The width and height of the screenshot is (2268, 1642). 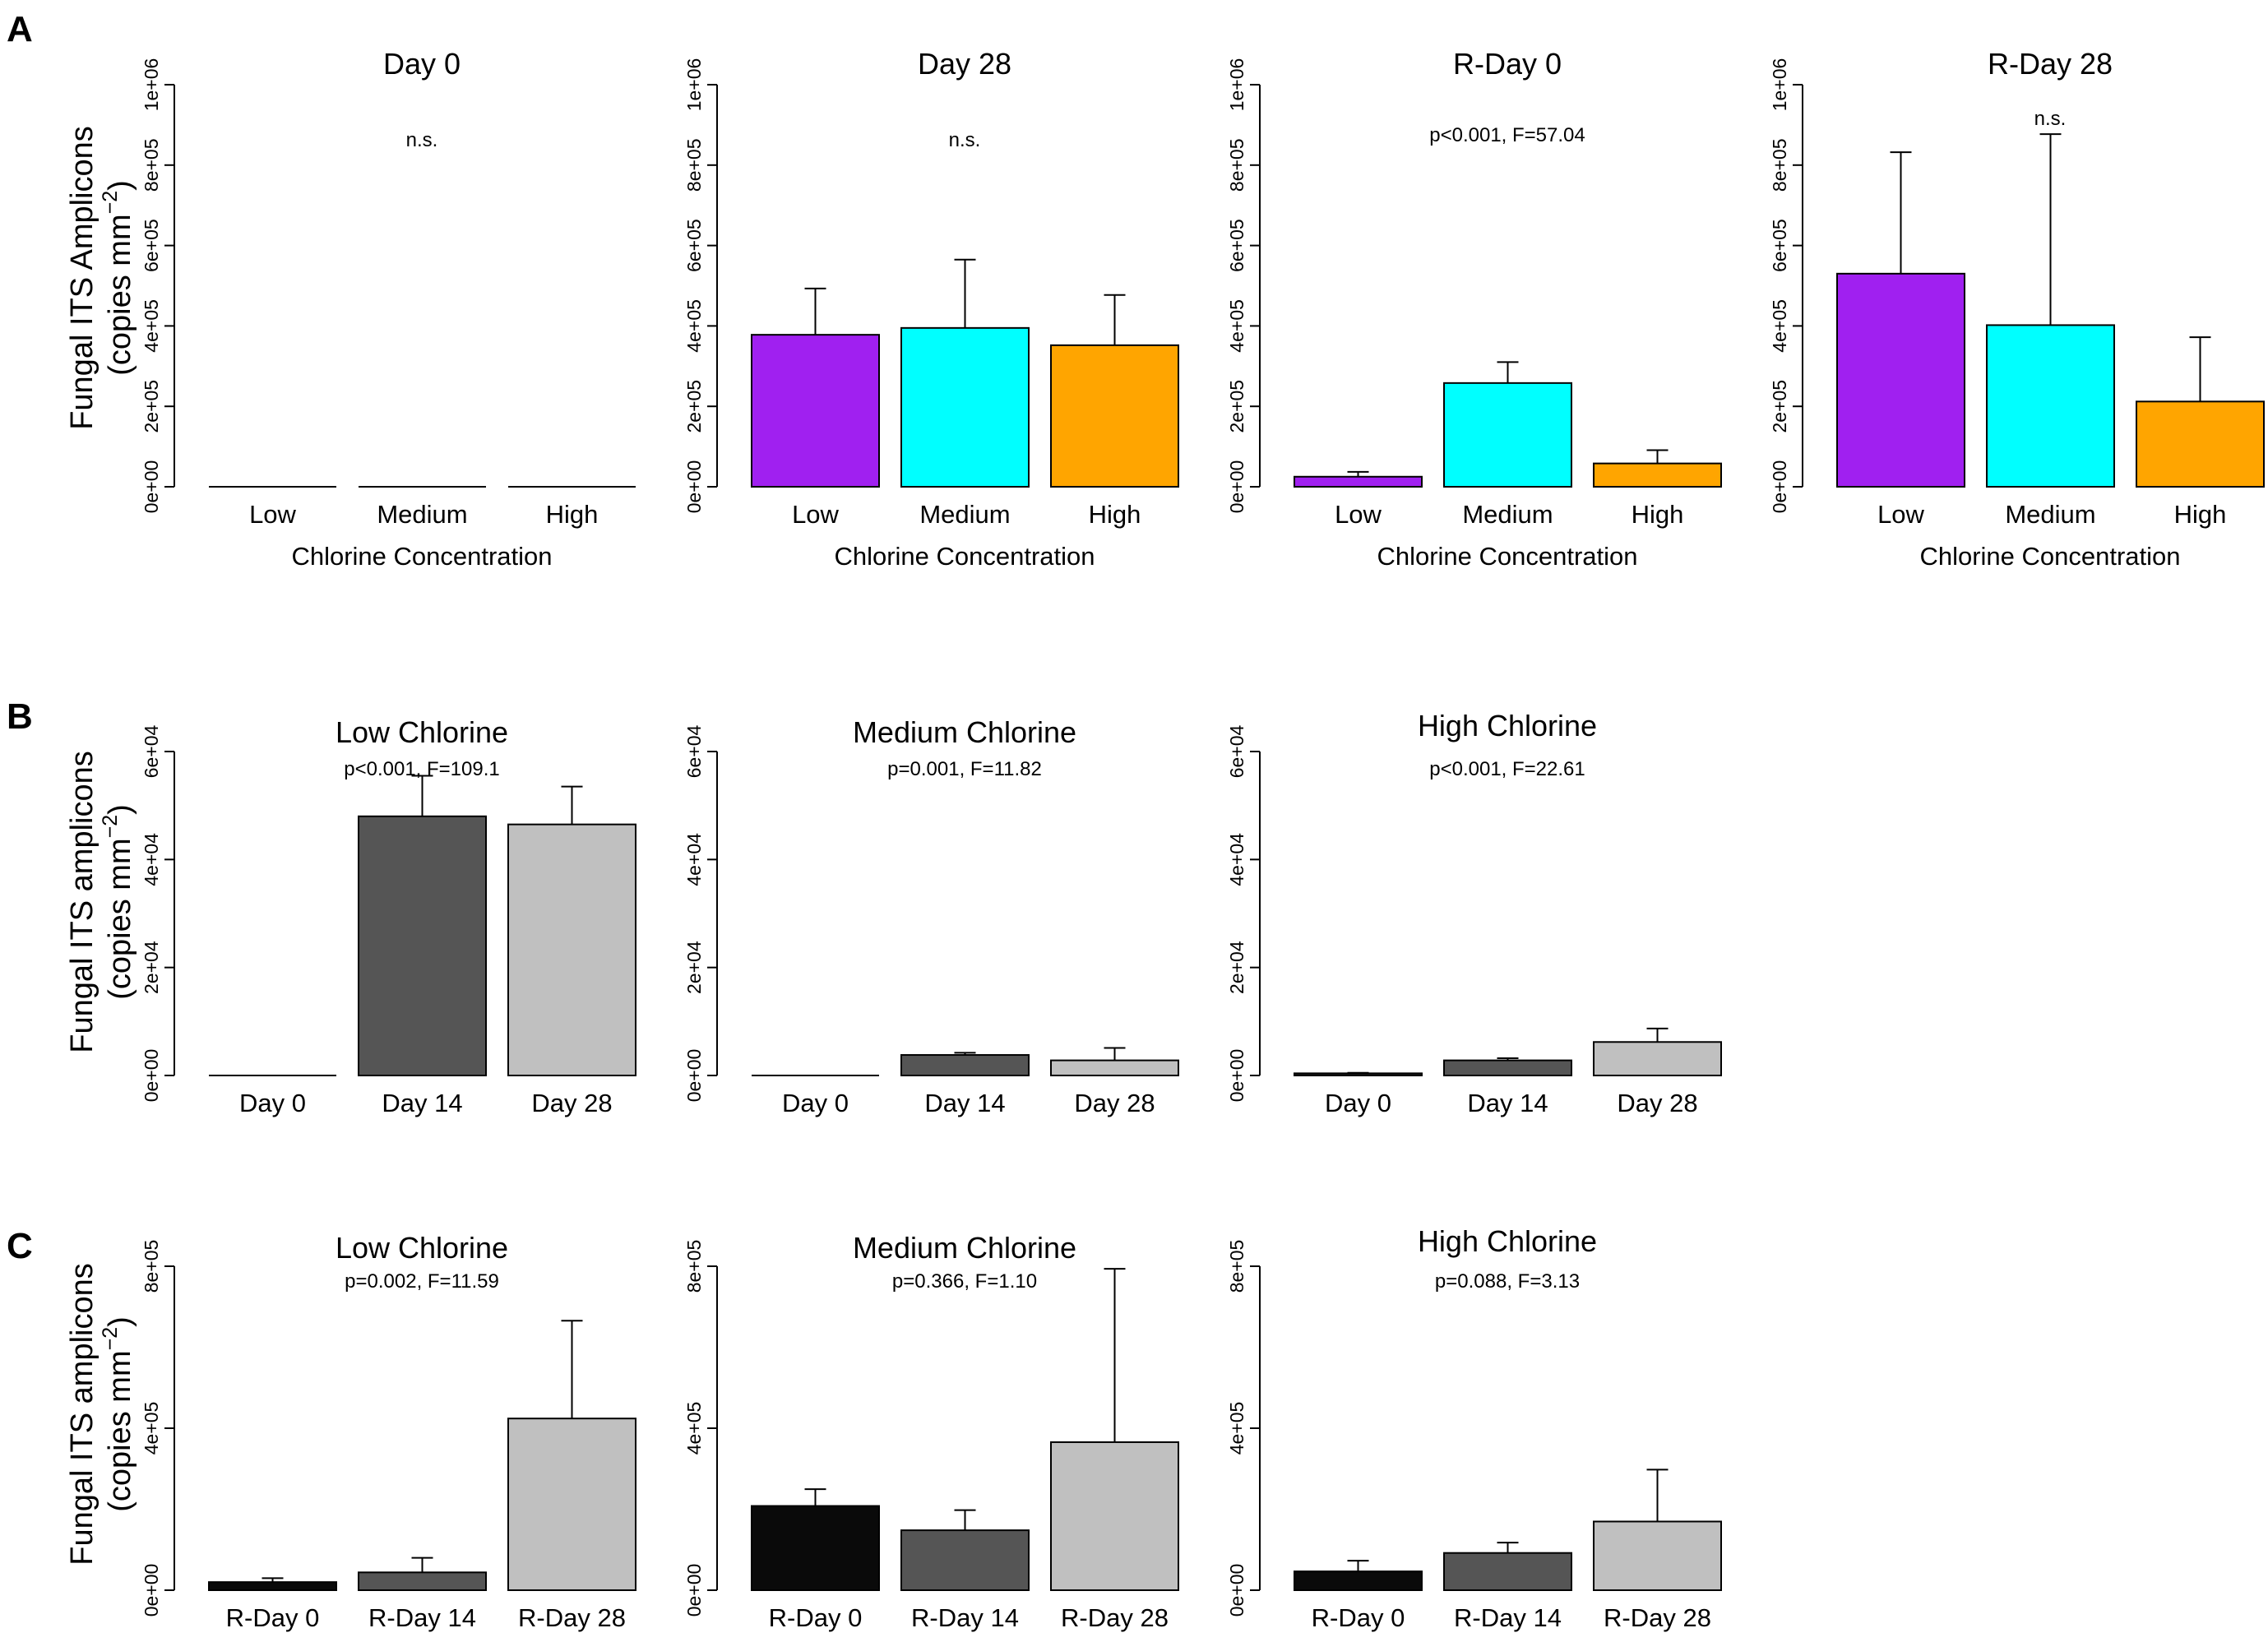 What do you see at coordinates (422, 732) in the screenshot?
I see `chart-title: Low Chlorine` at bounding box center [422, 732].